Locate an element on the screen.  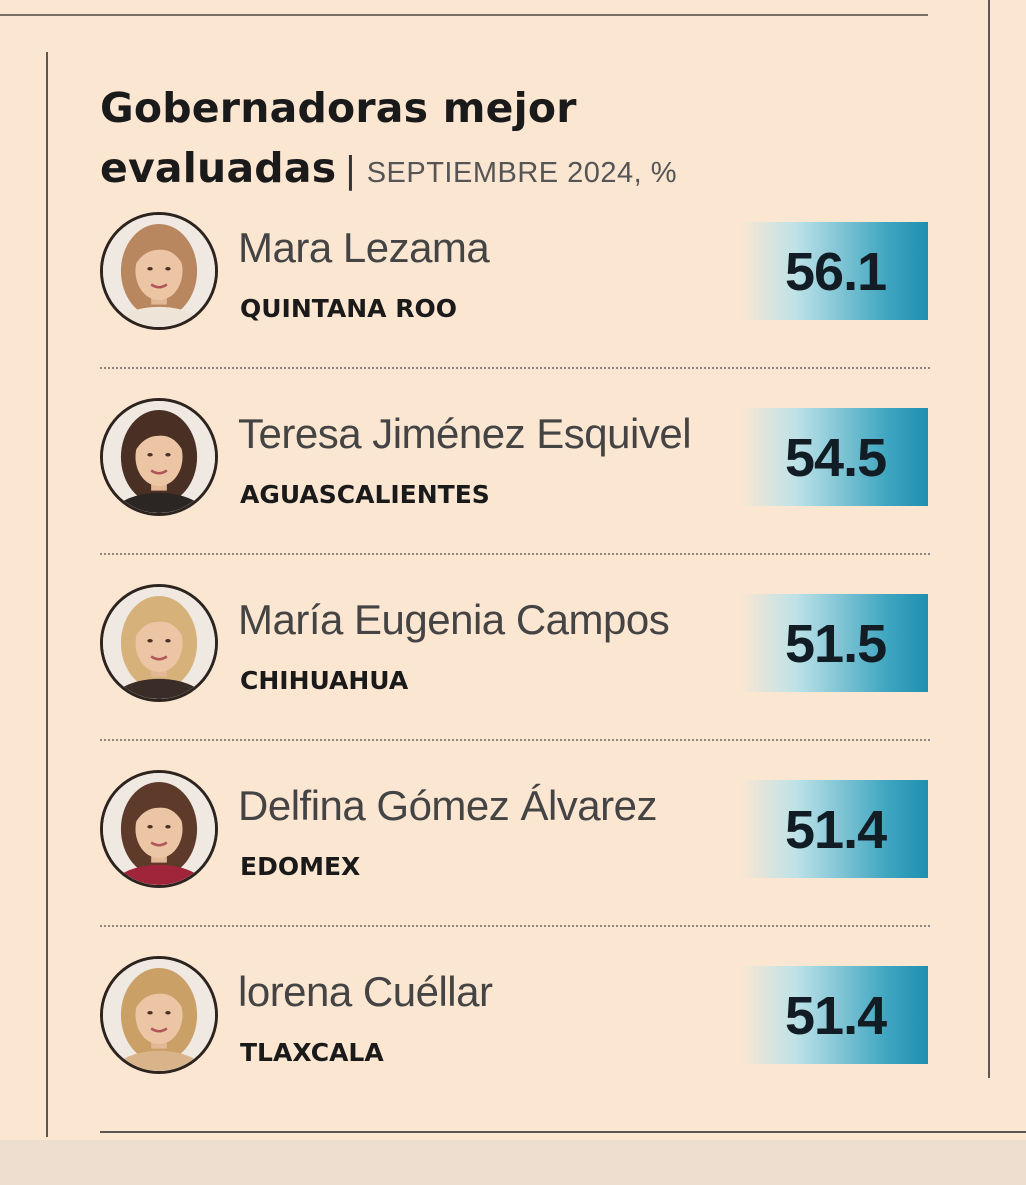
governor-state: AGUASCALIENTES is located at coordinates (365, 494).